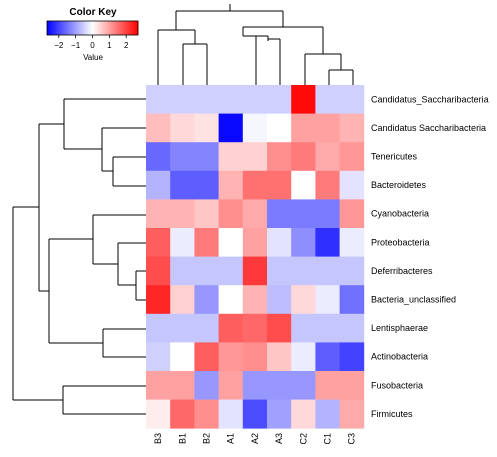  I want to click on row-label: Cyanobacteria, so click(400, 214).